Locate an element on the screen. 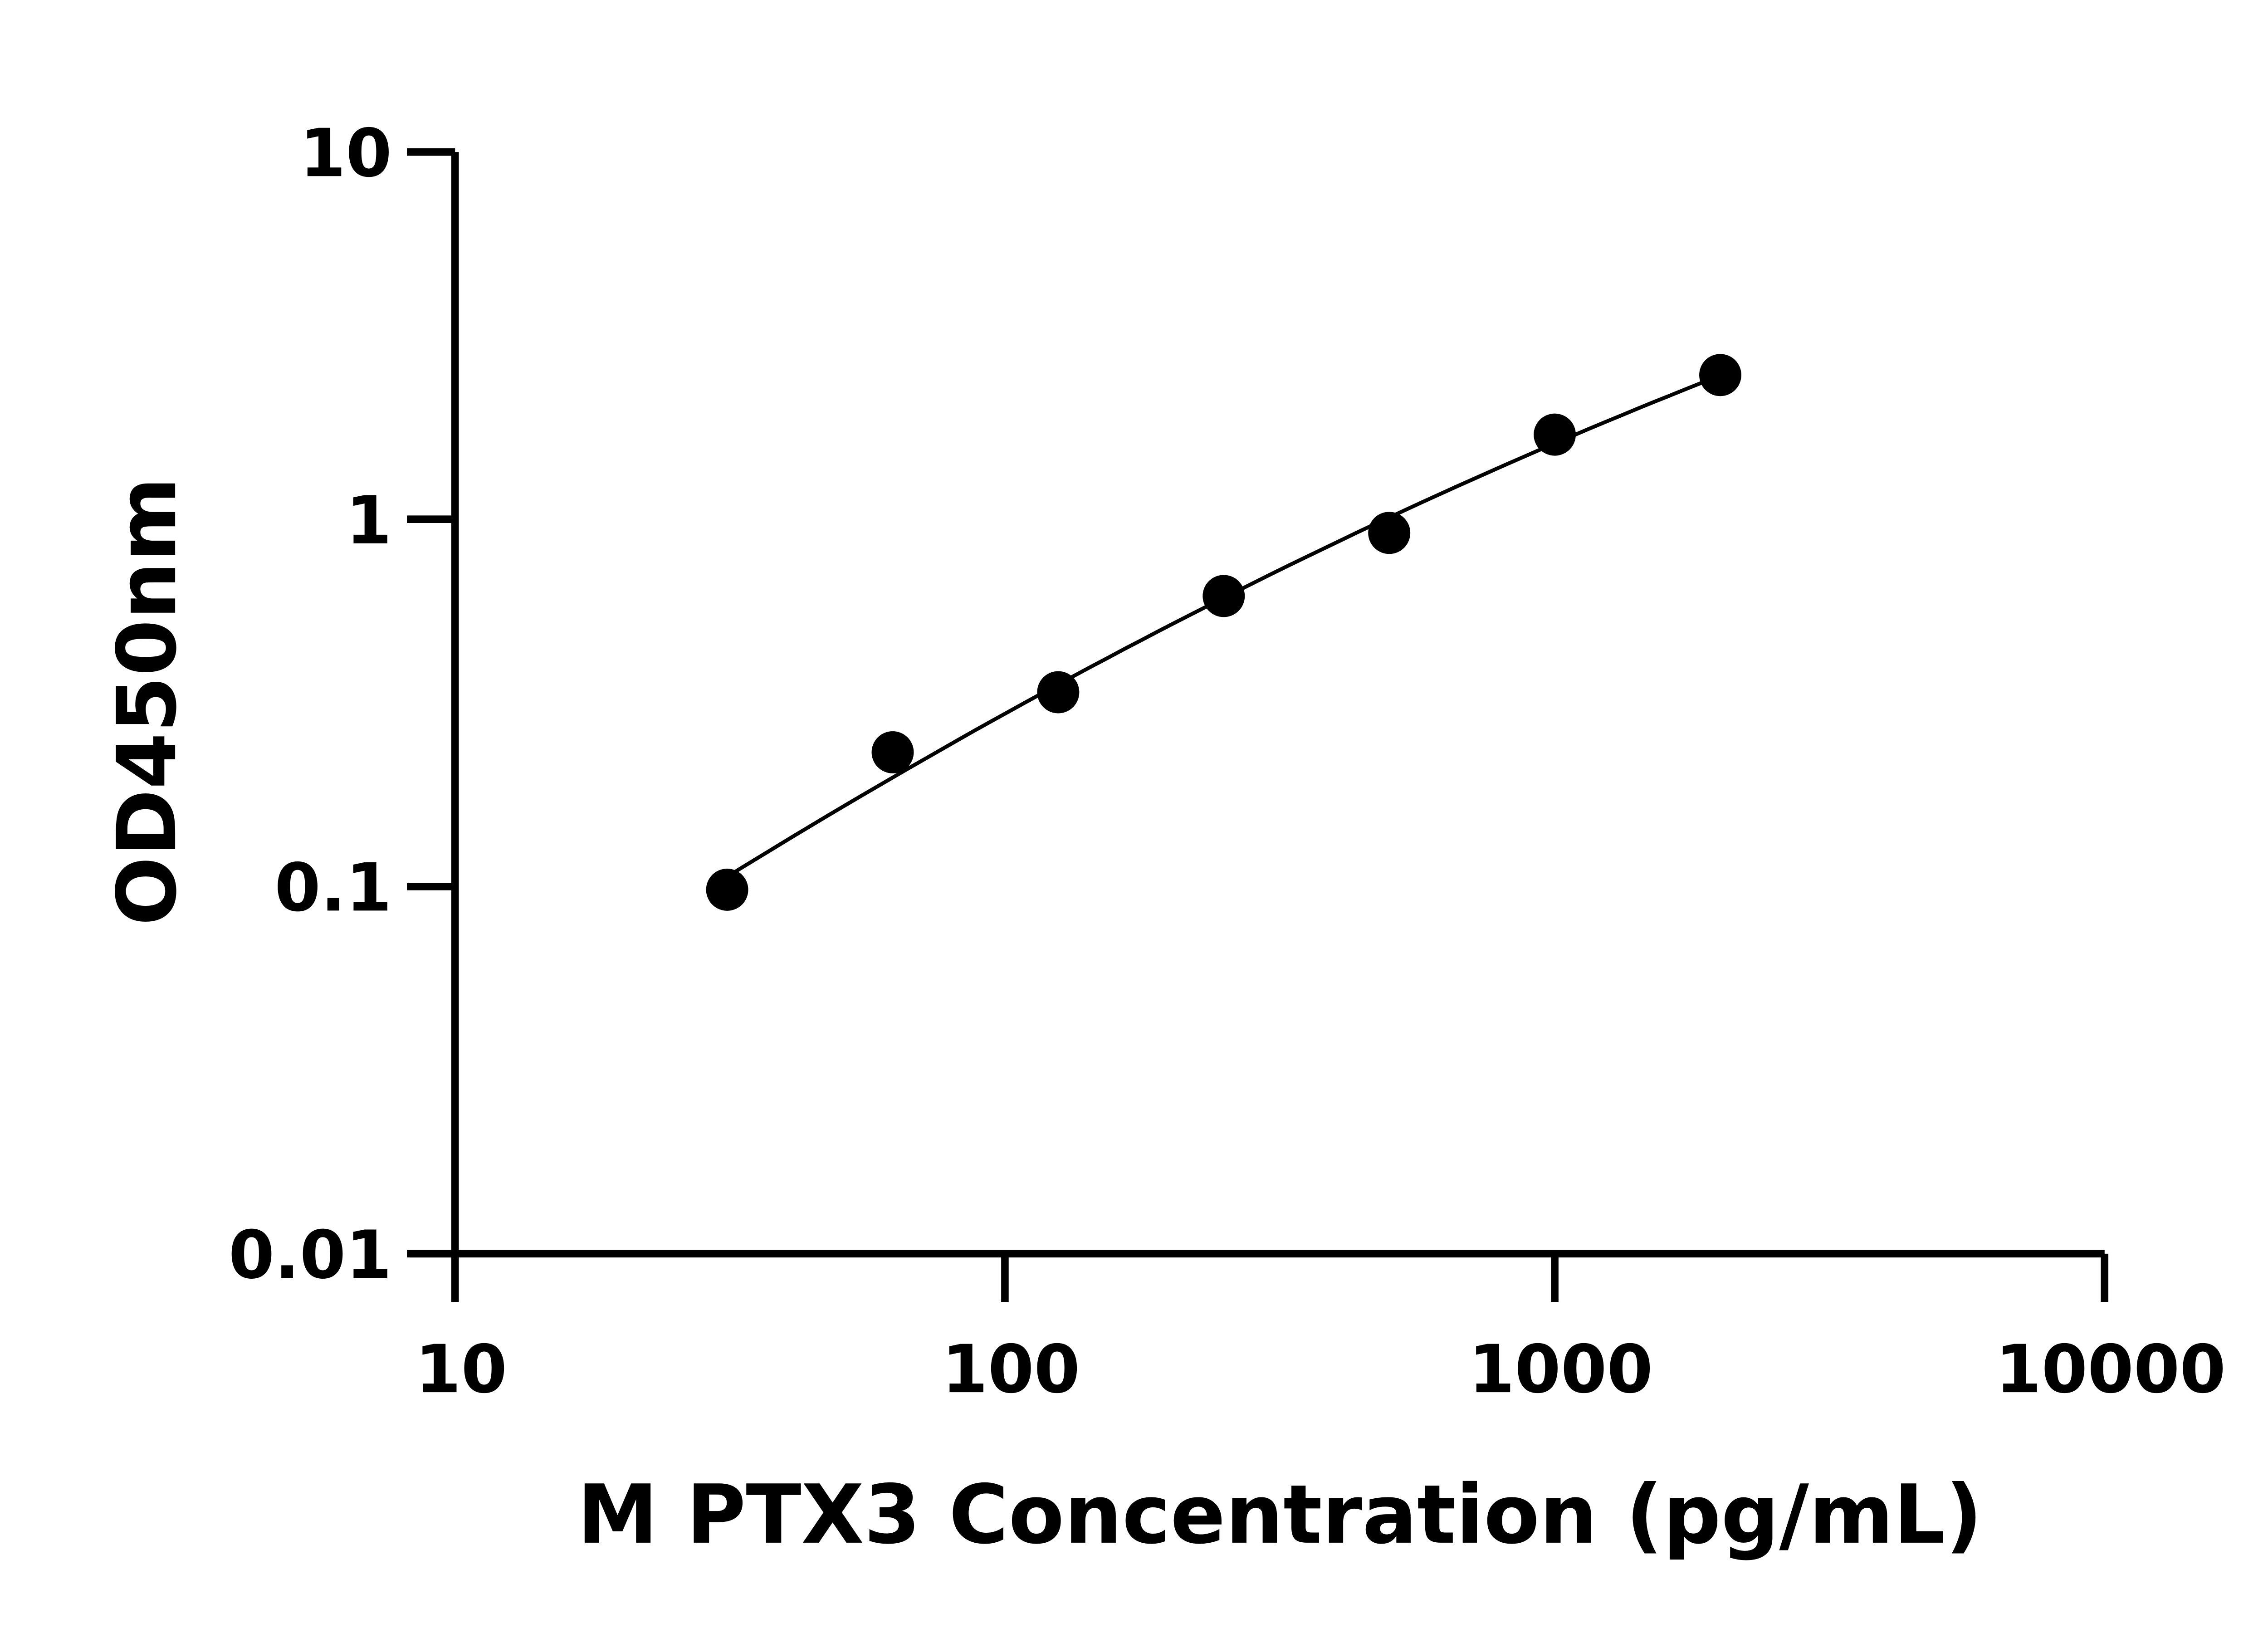 Image resolution: width=2268 pixels, height=1633 pixels. y-tick-label: 10 is located at coordinates (346, 153).